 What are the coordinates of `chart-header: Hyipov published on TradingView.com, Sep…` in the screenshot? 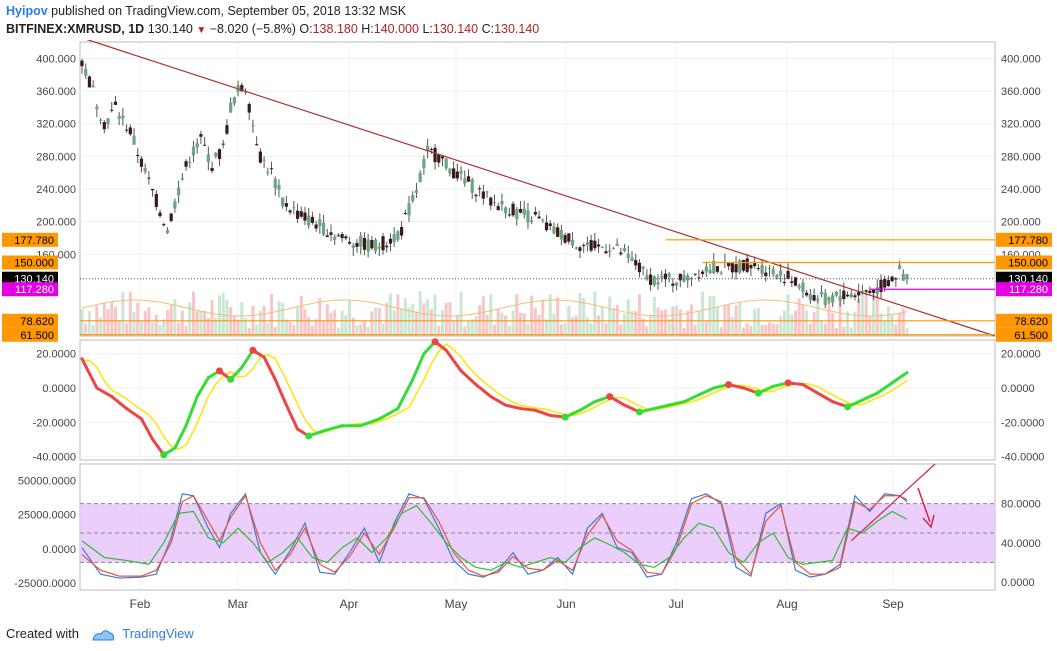 It's located at (528, 20).